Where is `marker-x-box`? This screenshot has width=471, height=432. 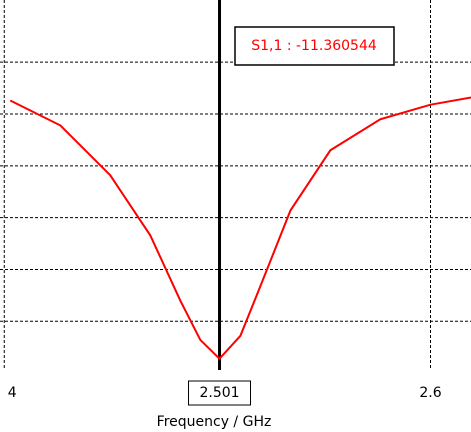
marker-x-box is located at coordinates (220, 393).